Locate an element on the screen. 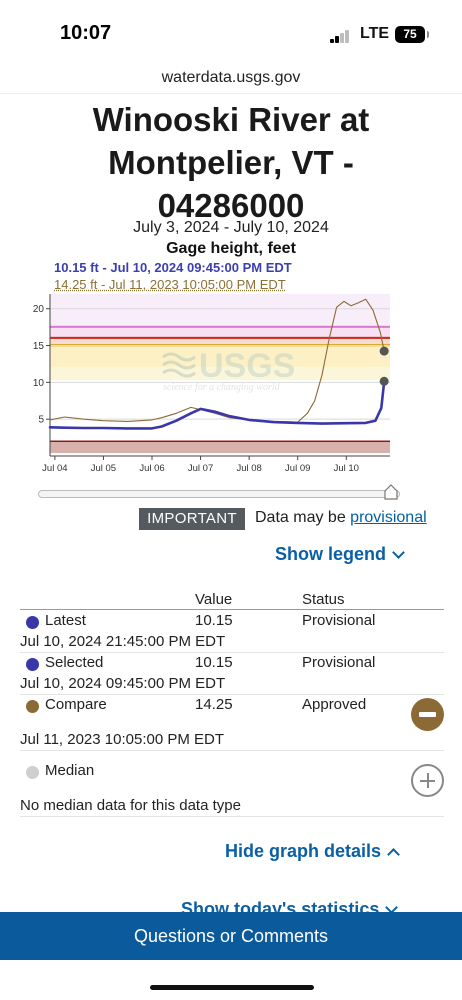 This screenshot has width=462, height=1000. y-tick-label: 15 is located at coordinates (39, 346).